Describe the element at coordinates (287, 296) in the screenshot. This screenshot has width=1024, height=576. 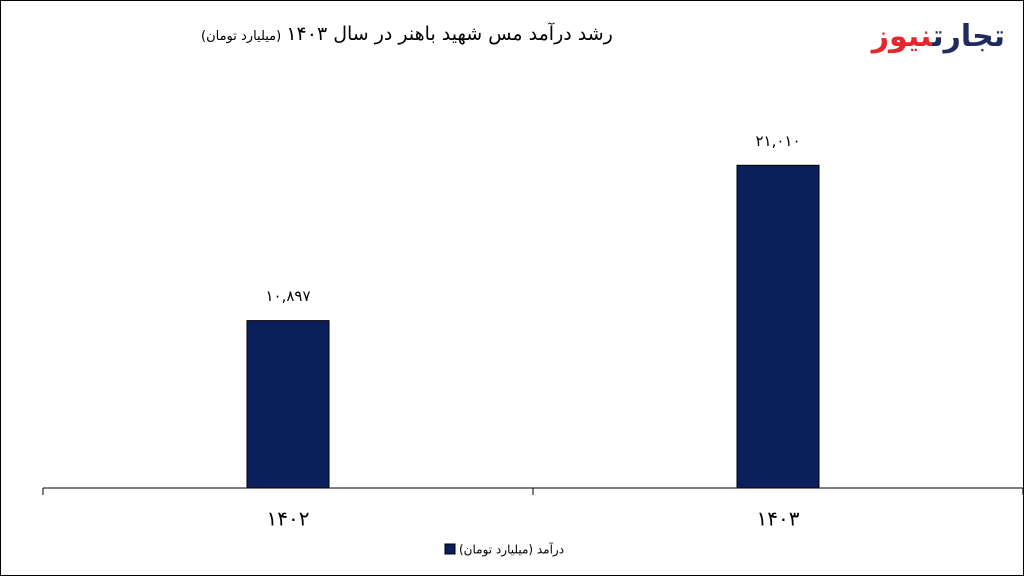
I see `value-label: ۱۰,۸۹۷` at that location.